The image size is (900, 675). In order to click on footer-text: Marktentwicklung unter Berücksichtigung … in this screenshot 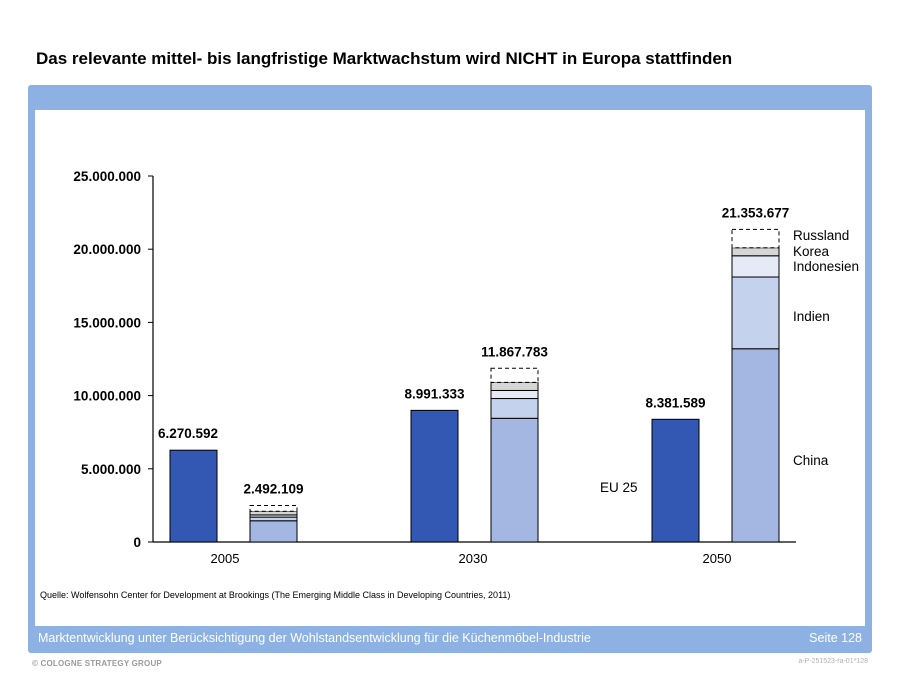, I will do `click(314, 638)`.